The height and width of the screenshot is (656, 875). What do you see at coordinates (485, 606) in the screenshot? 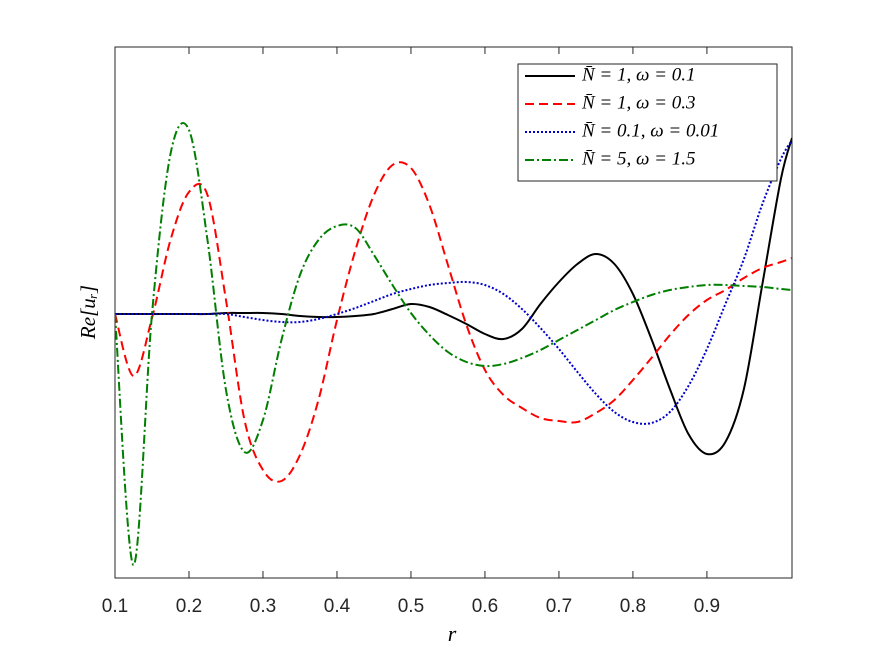
I see `x-tick-label: 0.6` at bounding box center [485, 606].